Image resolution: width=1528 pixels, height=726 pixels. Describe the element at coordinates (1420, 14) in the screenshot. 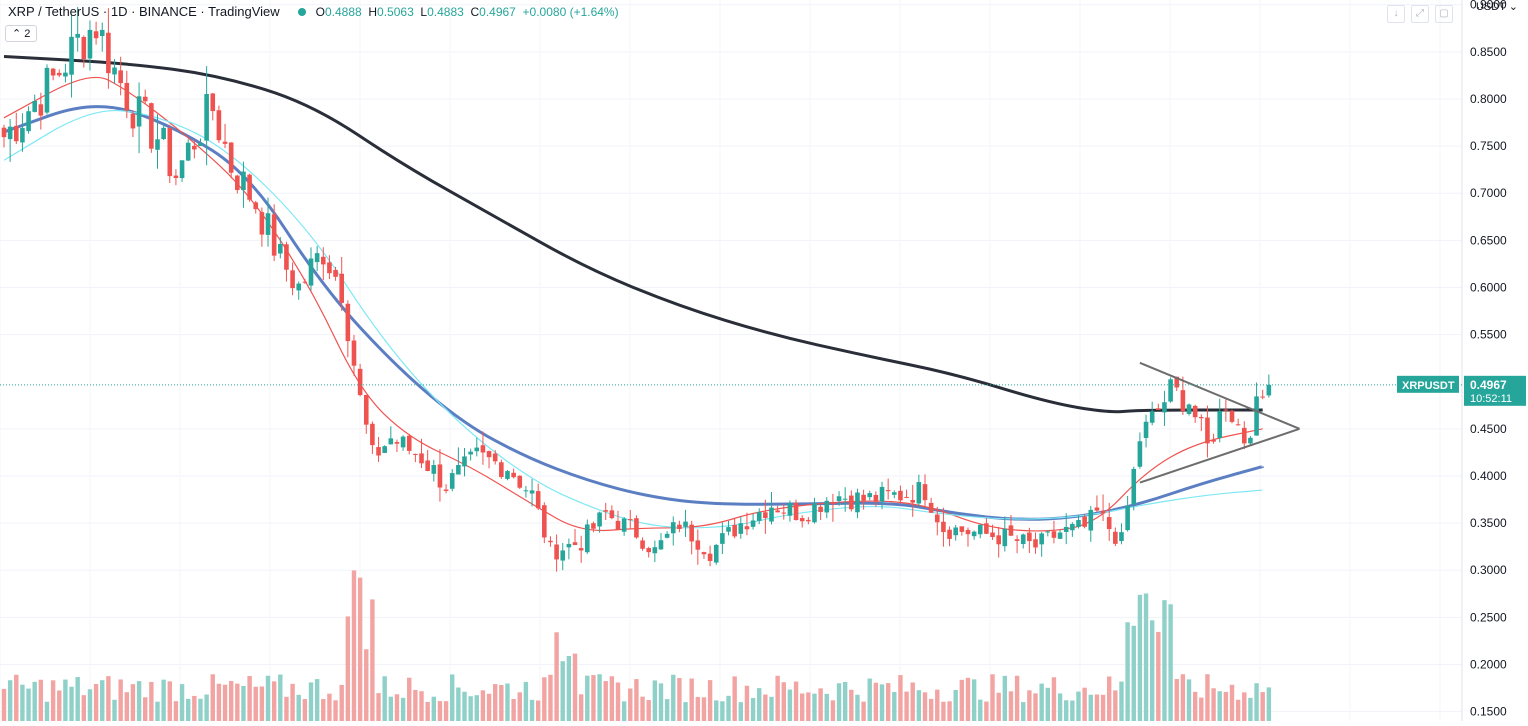

I see `expand-icon: ⤢` at that location.